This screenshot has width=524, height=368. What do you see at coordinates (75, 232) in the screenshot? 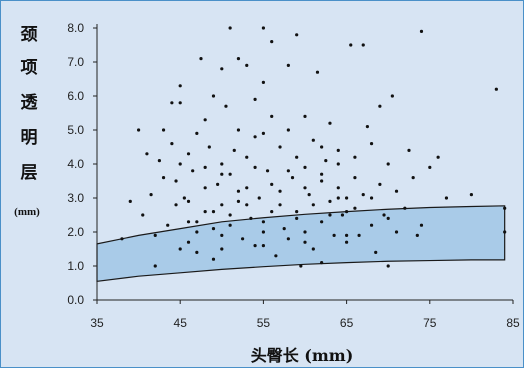
I see `y-tick-label: 2.0` at bounding box center [75, 232].